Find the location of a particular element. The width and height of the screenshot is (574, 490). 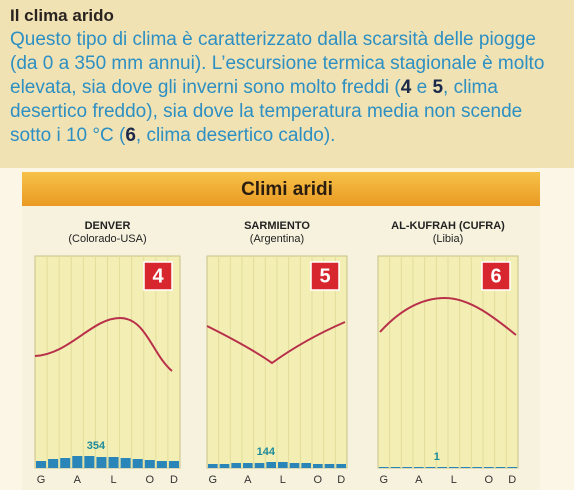

rain-total: 144 is located at coordinates (266, 452).